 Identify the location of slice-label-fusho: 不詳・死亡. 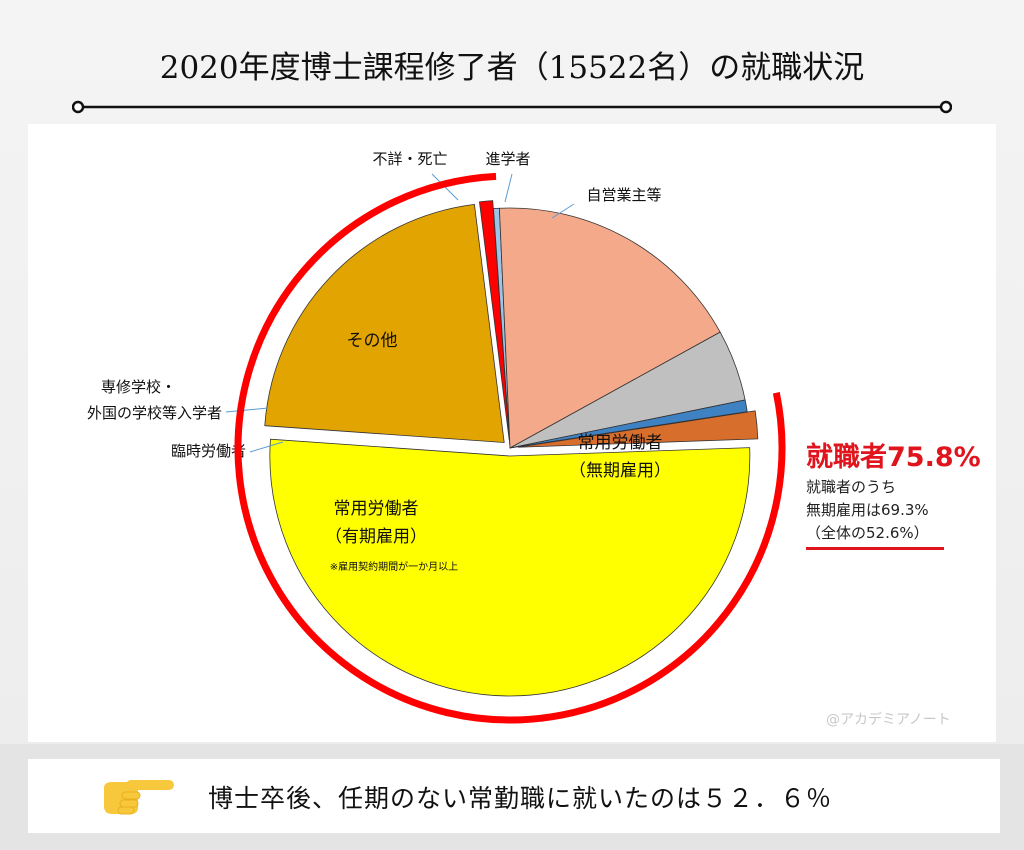
(409, 159).